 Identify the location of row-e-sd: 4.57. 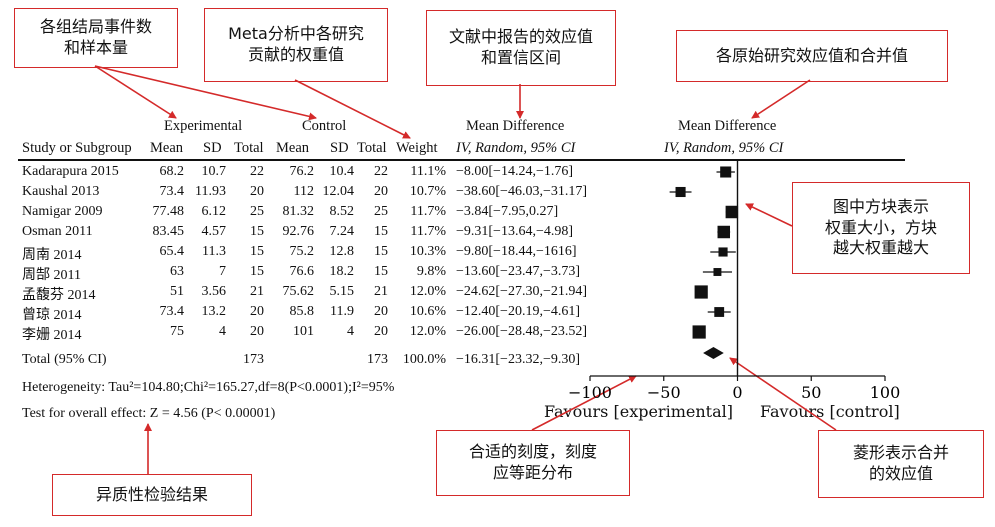
(214, 231).